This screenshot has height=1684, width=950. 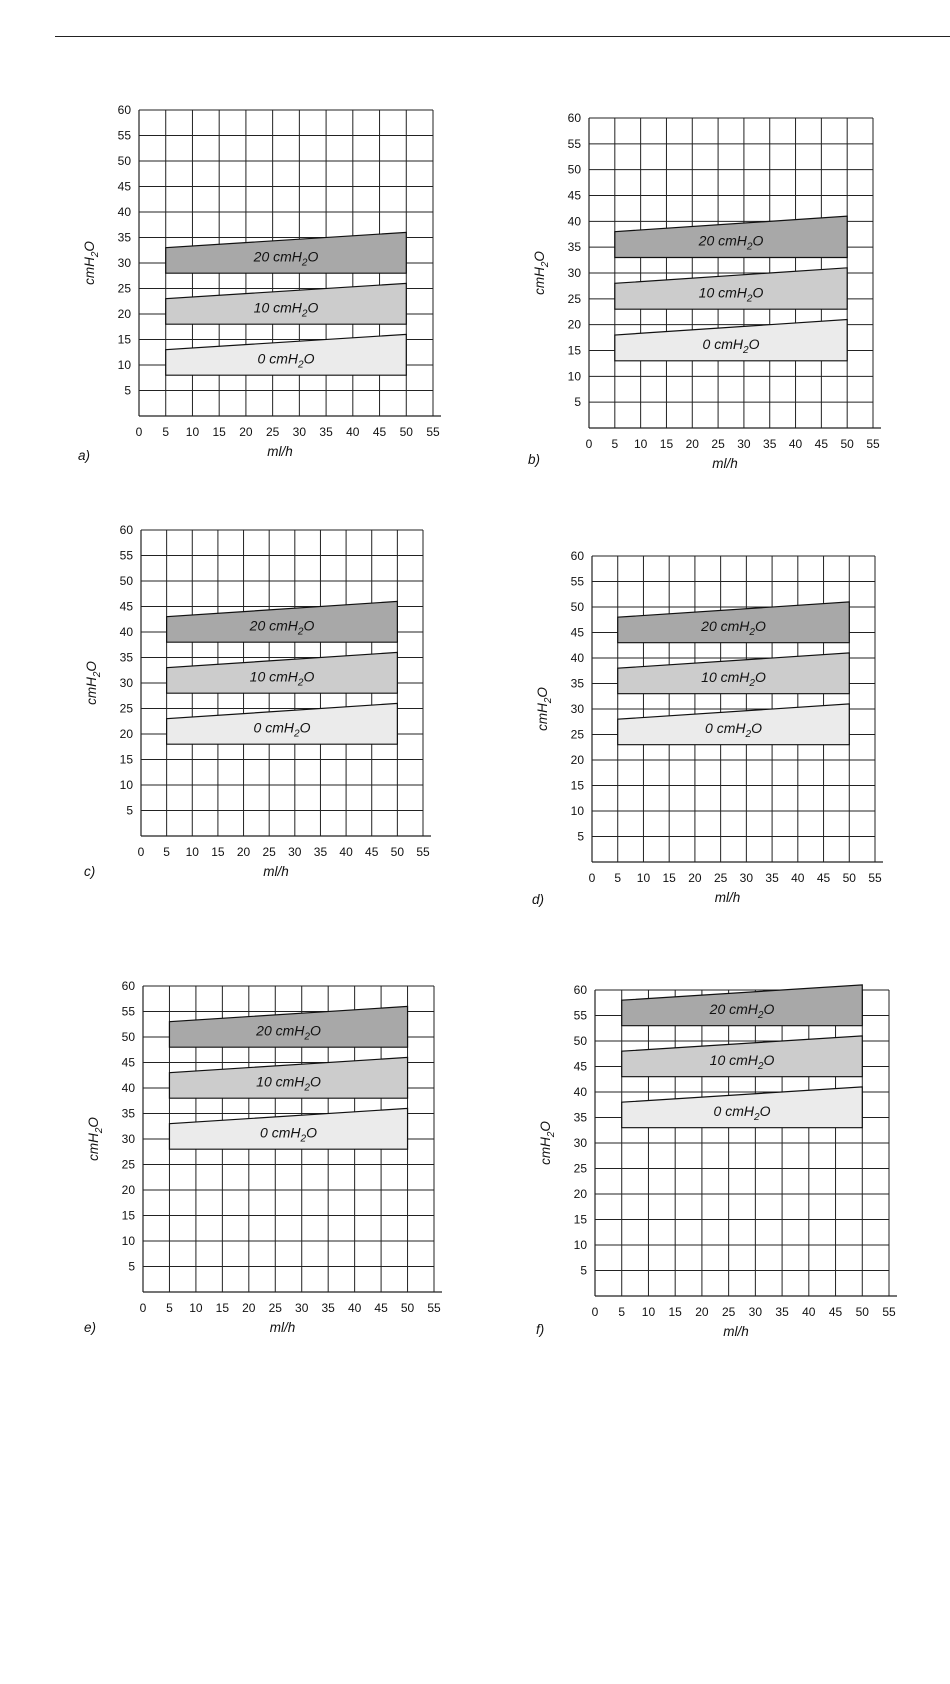 What do you see at coordinates (84, 455) in the screenshot?
I see `panel-label: a)` at bounding box center [84, 455].